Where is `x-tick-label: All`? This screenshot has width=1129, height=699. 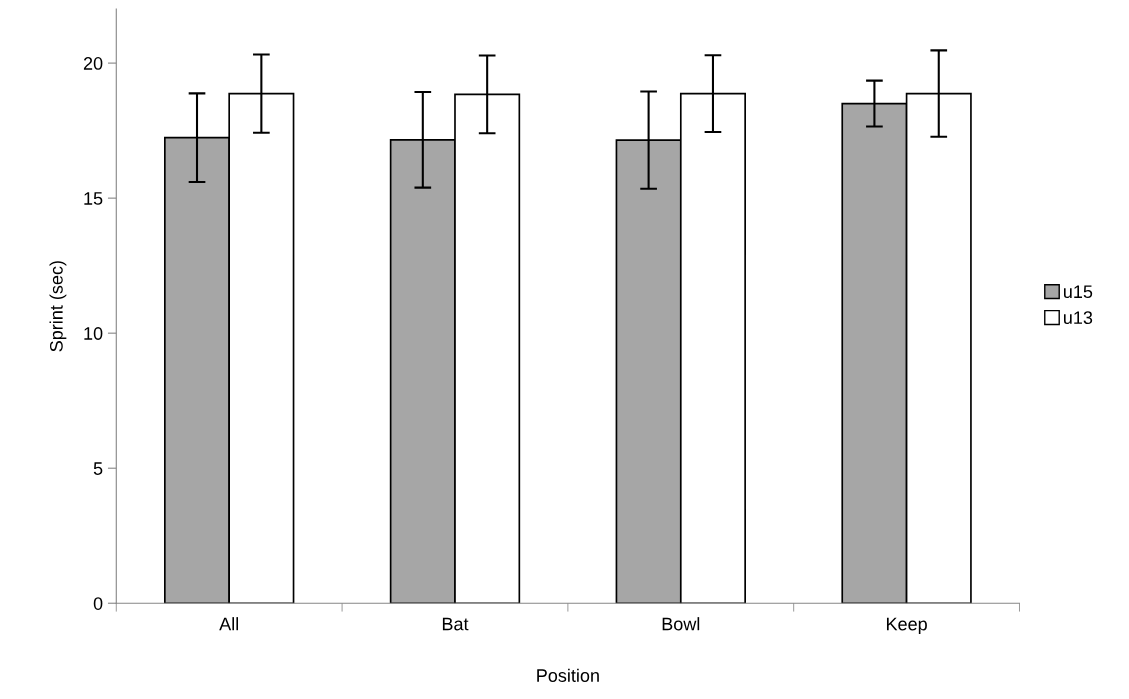
x-tick-label: All is located at coordinates (229, 624).